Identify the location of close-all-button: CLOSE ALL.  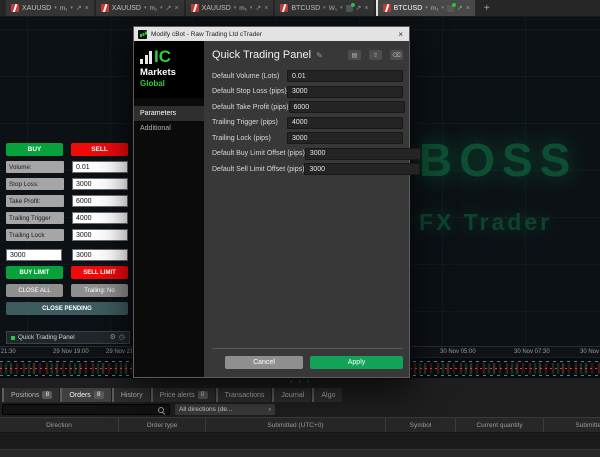
(34, 290).